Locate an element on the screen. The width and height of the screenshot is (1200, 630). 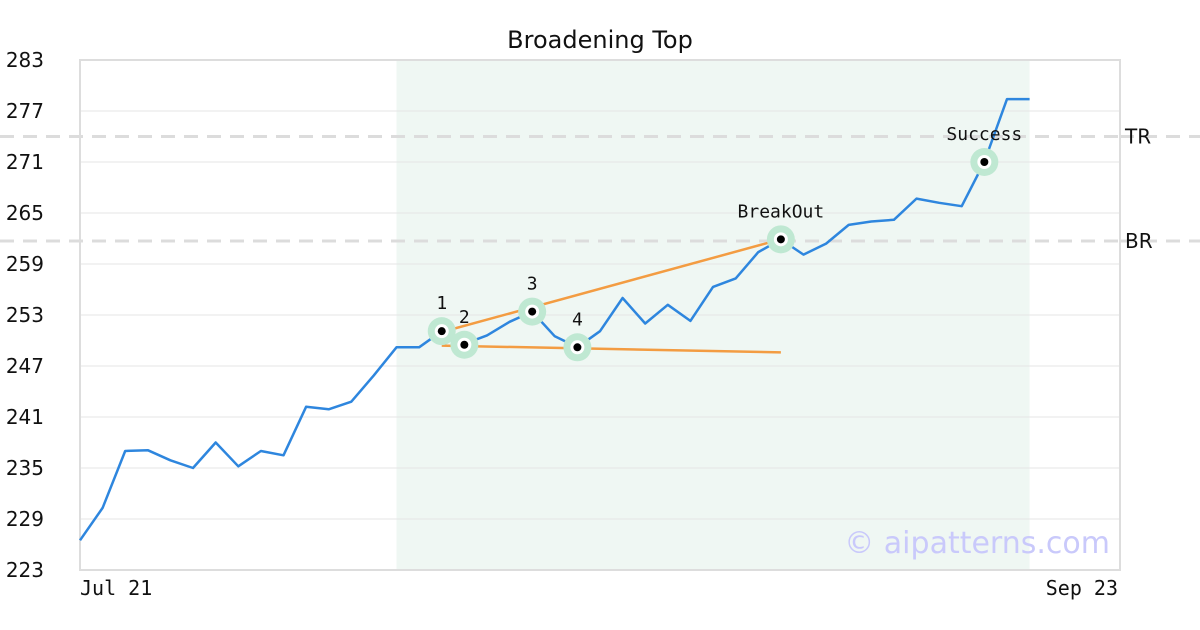
y-tick-label: 235 is located at coordinates (25, 468).